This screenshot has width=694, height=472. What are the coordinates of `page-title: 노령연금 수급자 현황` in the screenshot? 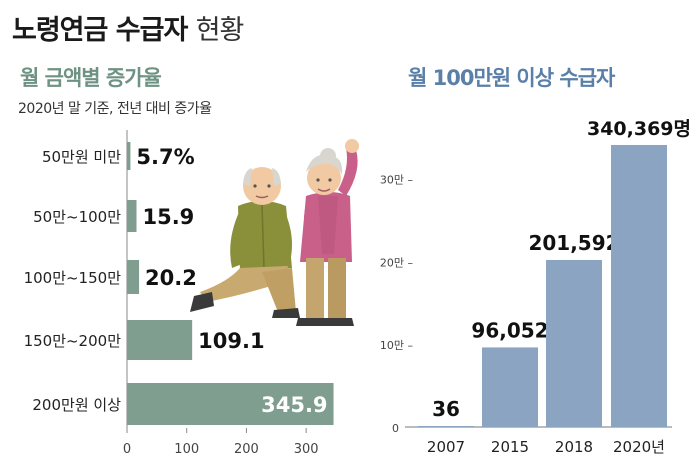 It's located at (128, 27).